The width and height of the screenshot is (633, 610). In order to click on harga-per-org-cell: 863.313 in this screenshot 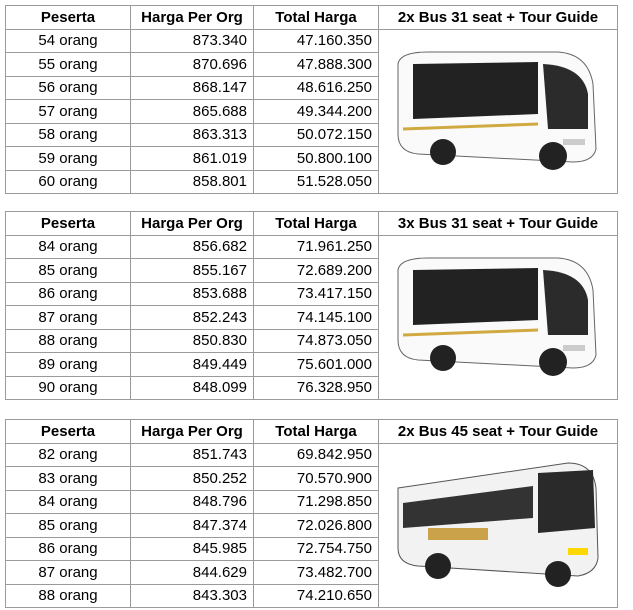, I will do `click(192, 134)`.